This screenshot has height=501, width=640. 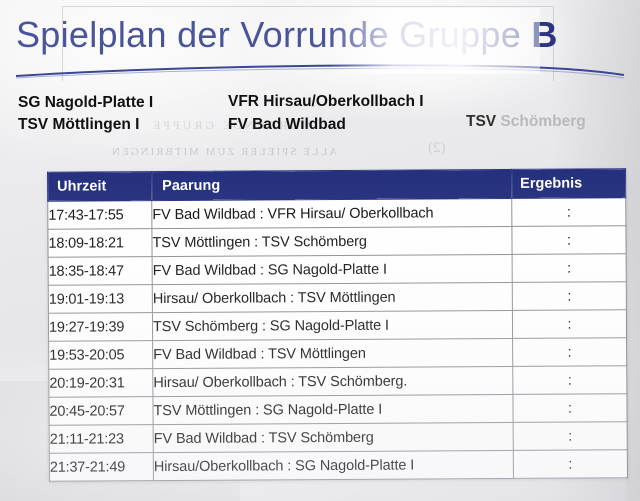 What do you see at coordinates (224, 152) in the screenshot?
I see `background-bleed-line1: ALLE SPIELER ZUM MITBRINGEN` at bounding box center [224, 152].